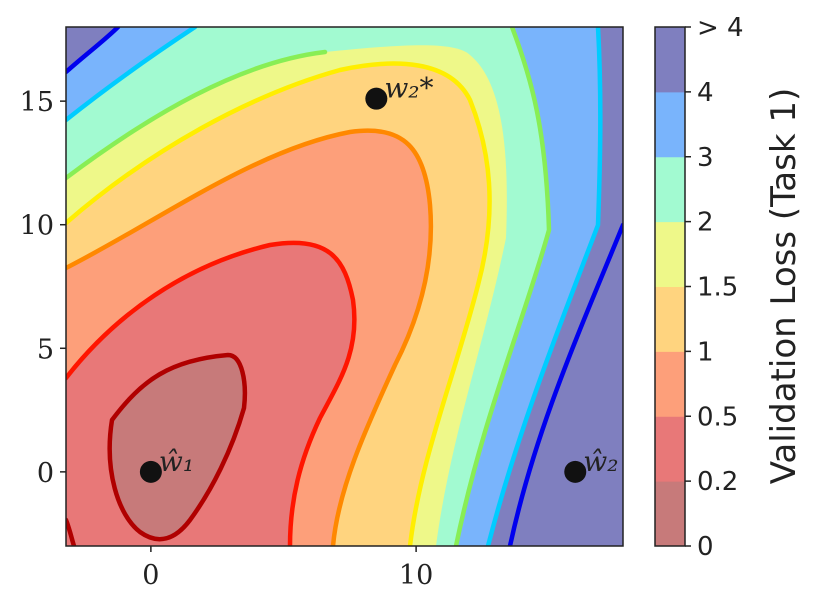 This screenshot has height=611, width=822. What do you see at coordinates (705, 223) in the screenshot?
I see `colorbar-tick-label: 2` at bounding box center [705, 223].